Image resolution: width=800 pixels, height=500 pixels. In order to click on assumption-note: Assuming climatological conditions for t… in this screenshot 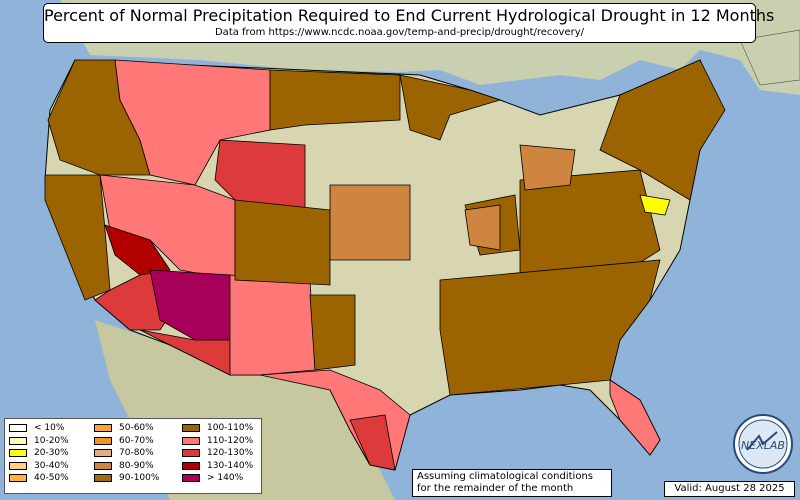, I will do `click(512, 483)`.